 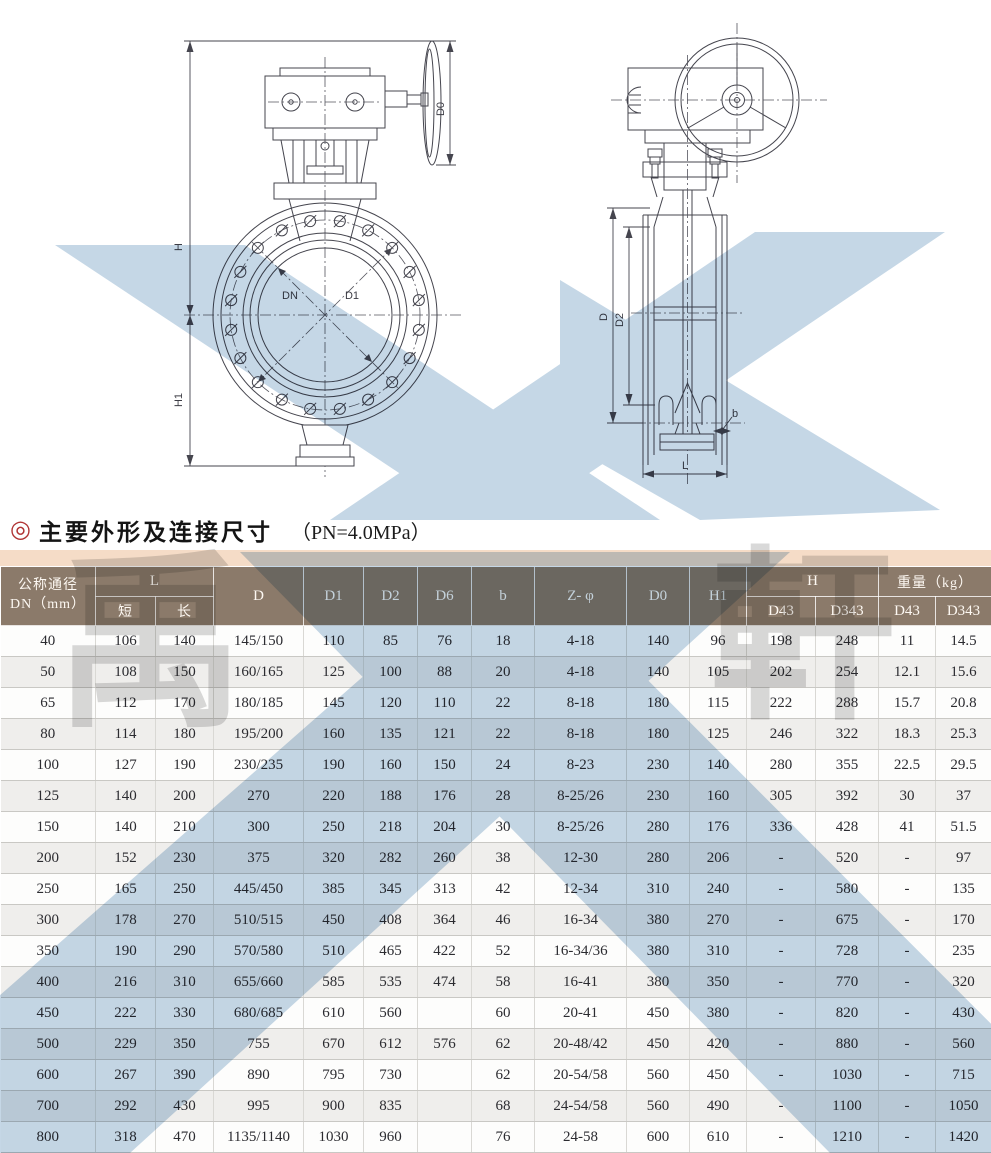 What do you see at coordinates (847, 796) in the screenshot?
I see `table-cell: 392` at bounding box center [847, 796].